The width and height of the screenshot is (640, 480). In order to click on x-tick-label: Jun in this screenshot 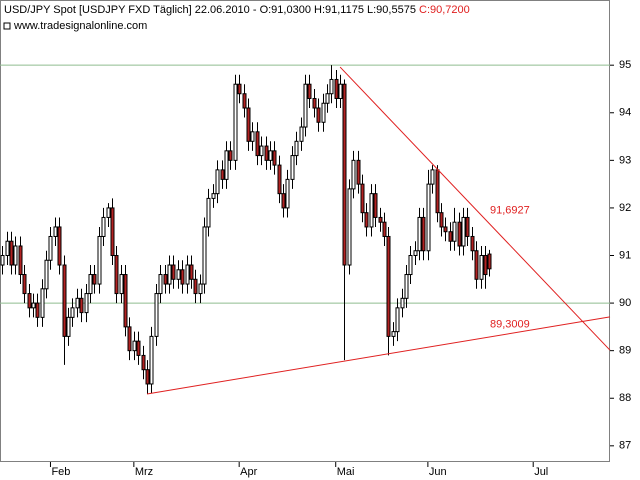, I will do `click(438, 472)`.